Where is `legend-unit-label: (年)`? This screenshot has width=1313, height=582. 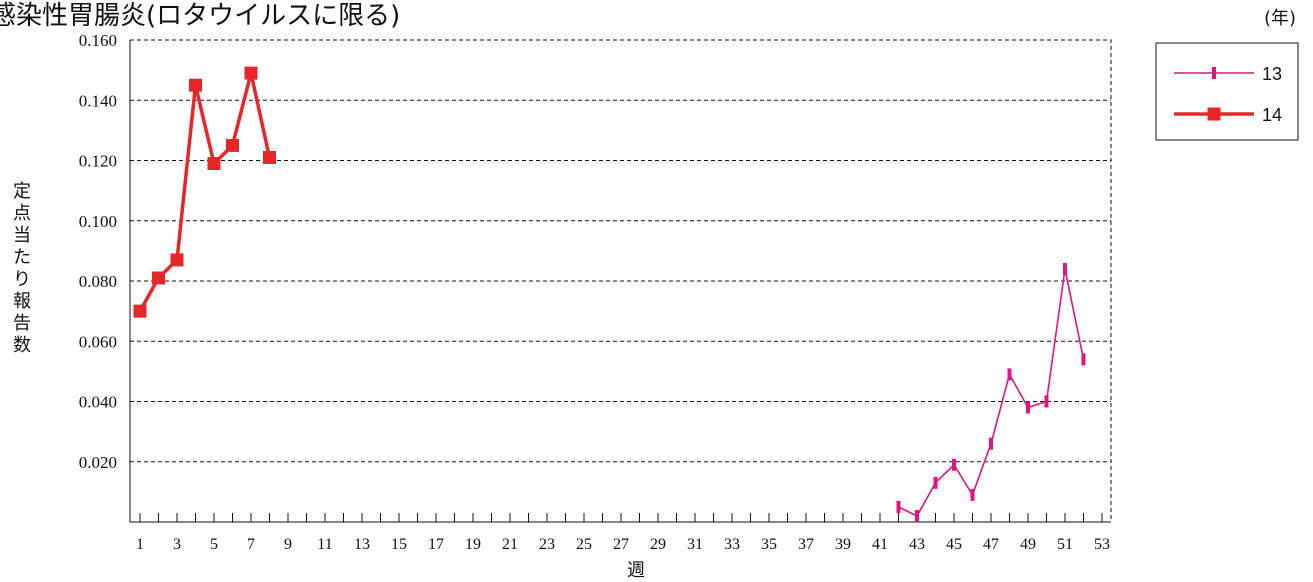 legend-unit-label: (年) is located at coordinates (1280, 18).